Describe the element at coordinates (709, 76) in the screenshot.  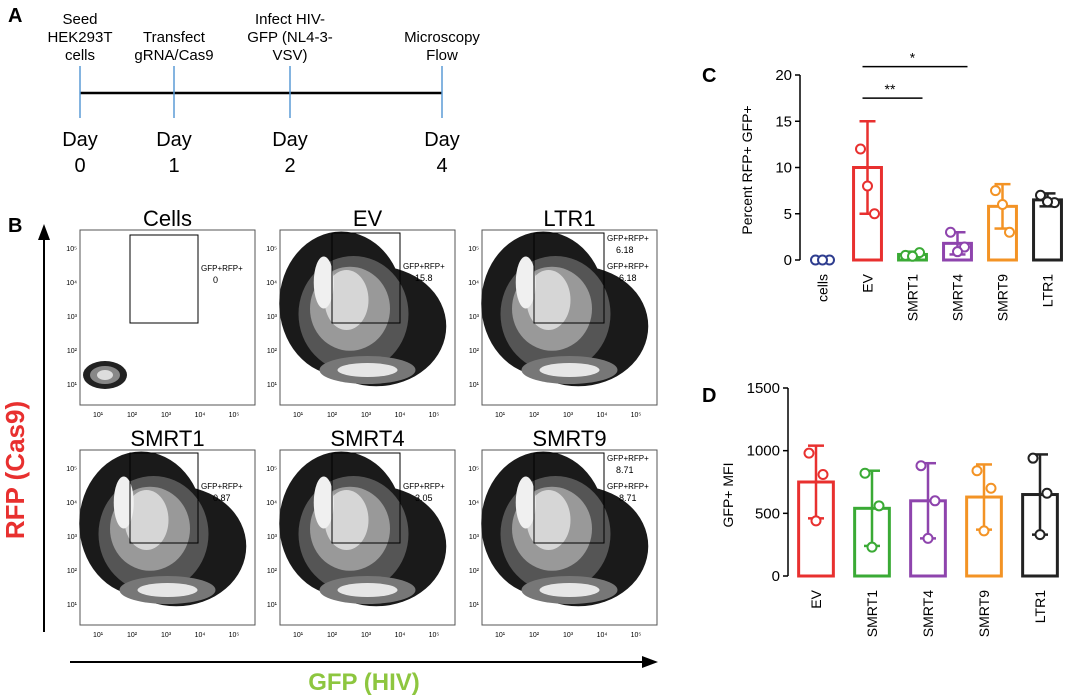
I see `panel-label-c: C` at that location.